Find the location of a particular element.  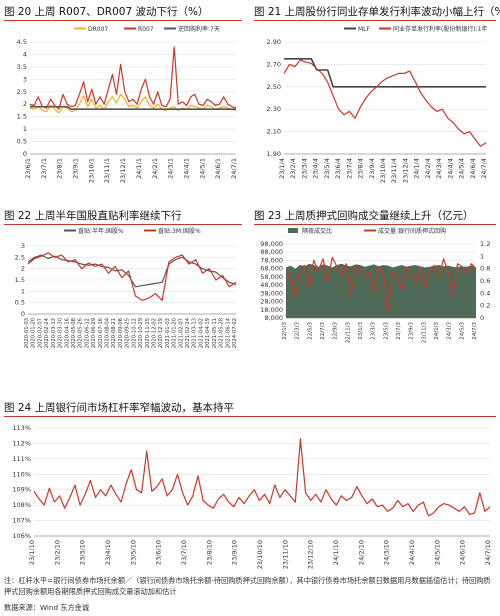

y-tick-label: 107% is located at coordinates (21, 521).